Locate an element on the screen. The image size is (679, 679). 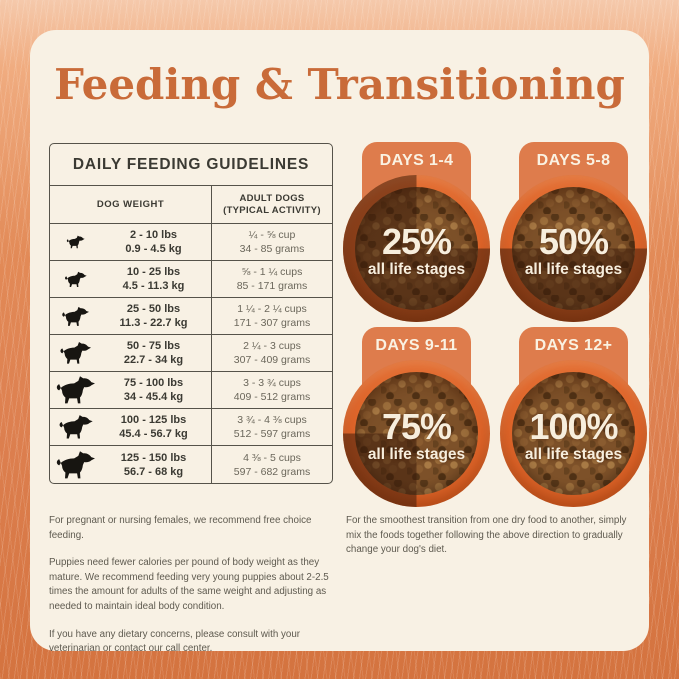
table-header-row: DOG WEIGHT ADULT DOGS (TYPICAL ACTIVITY) is located at coordinates (191, 205).